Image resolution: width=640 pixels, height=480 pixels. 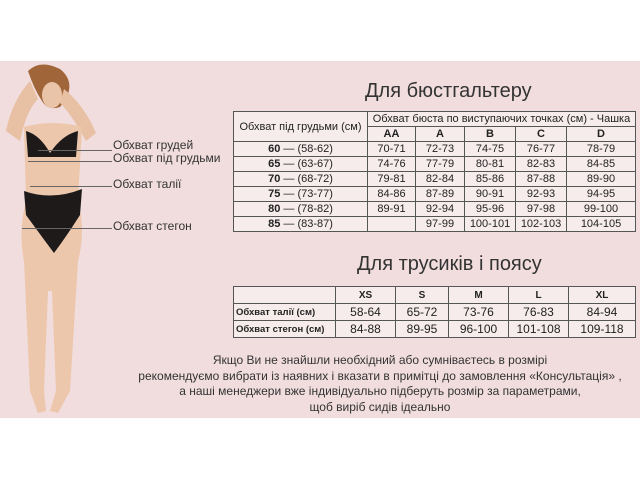 I want to click on bust-cell: 97-98, so click(x=541, y=209).